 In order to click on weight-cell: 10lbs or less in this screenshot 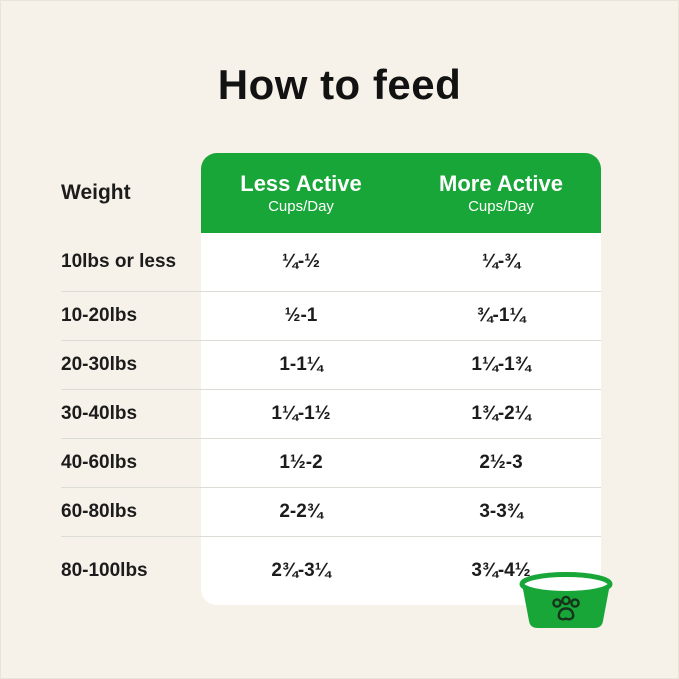, I will do `click(119, 261)`.